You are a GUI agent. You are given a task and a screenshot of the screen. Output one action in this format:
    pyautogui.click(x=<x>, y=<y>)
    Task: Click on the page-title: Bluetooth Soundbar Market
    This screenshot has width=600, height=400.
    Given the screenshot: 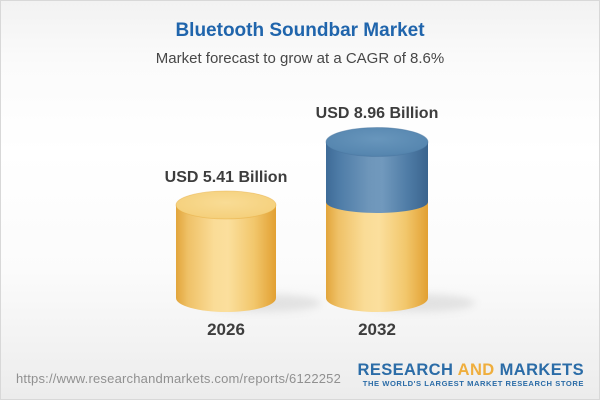 What is the action you would take?
    pyautogui.click(x=300, y=30)
    